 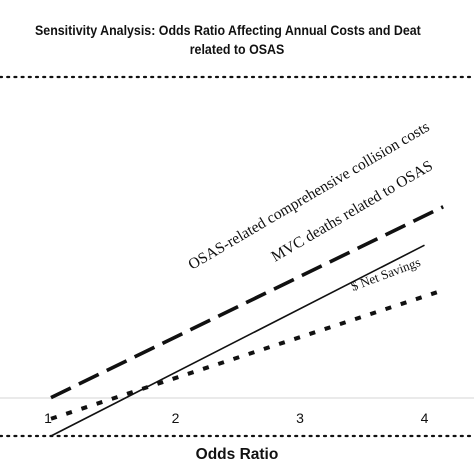 I want to click on chart-title-line-2: related to OSAS, so click(x=237, y=49).